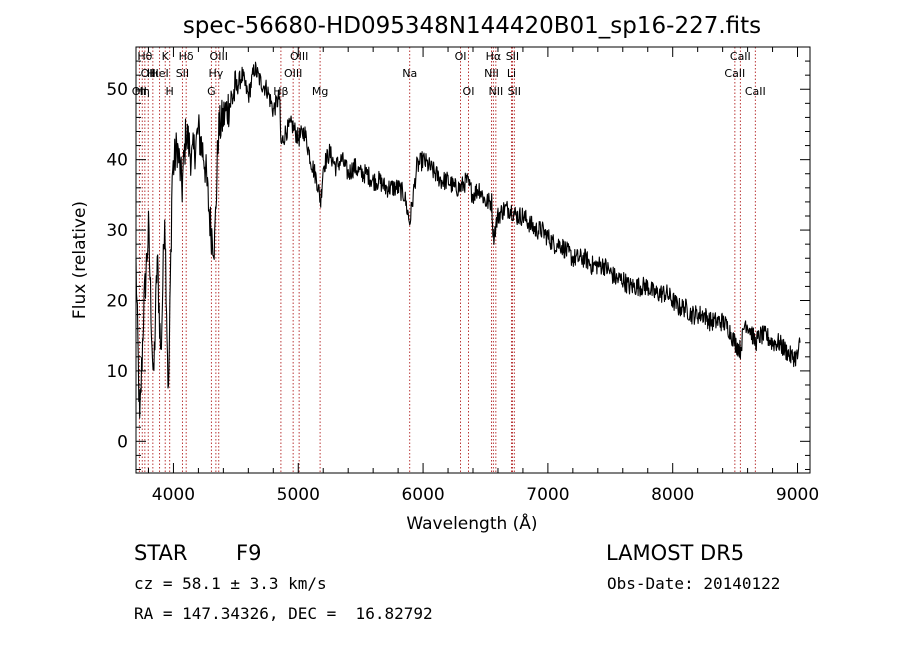 Image resolution: width=900 pixels, height=649 pixels. I want to click on spectral-line-label: Hδ, so click(186, 56).